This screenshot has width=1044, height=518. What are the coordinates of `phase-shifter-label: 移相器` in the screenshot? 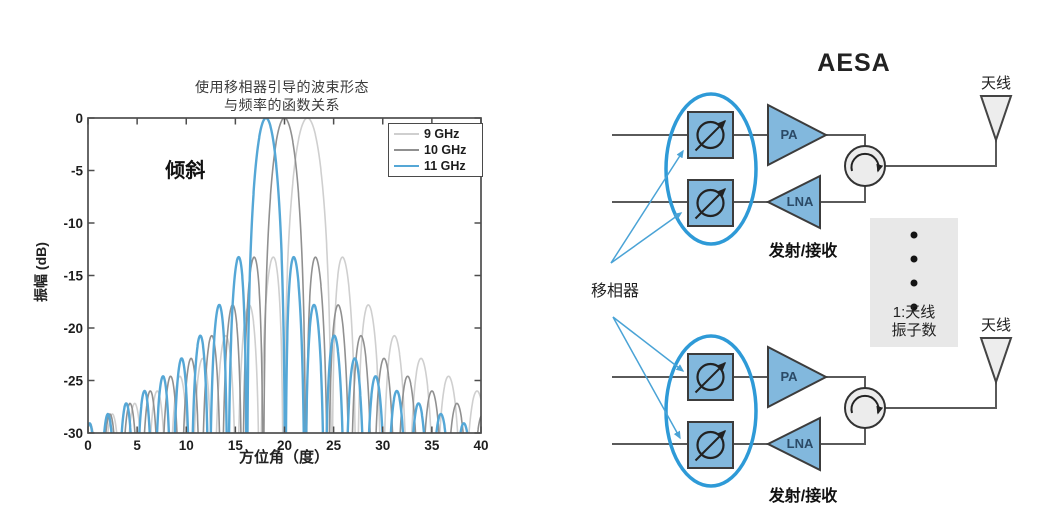 It's located at (614, 291).